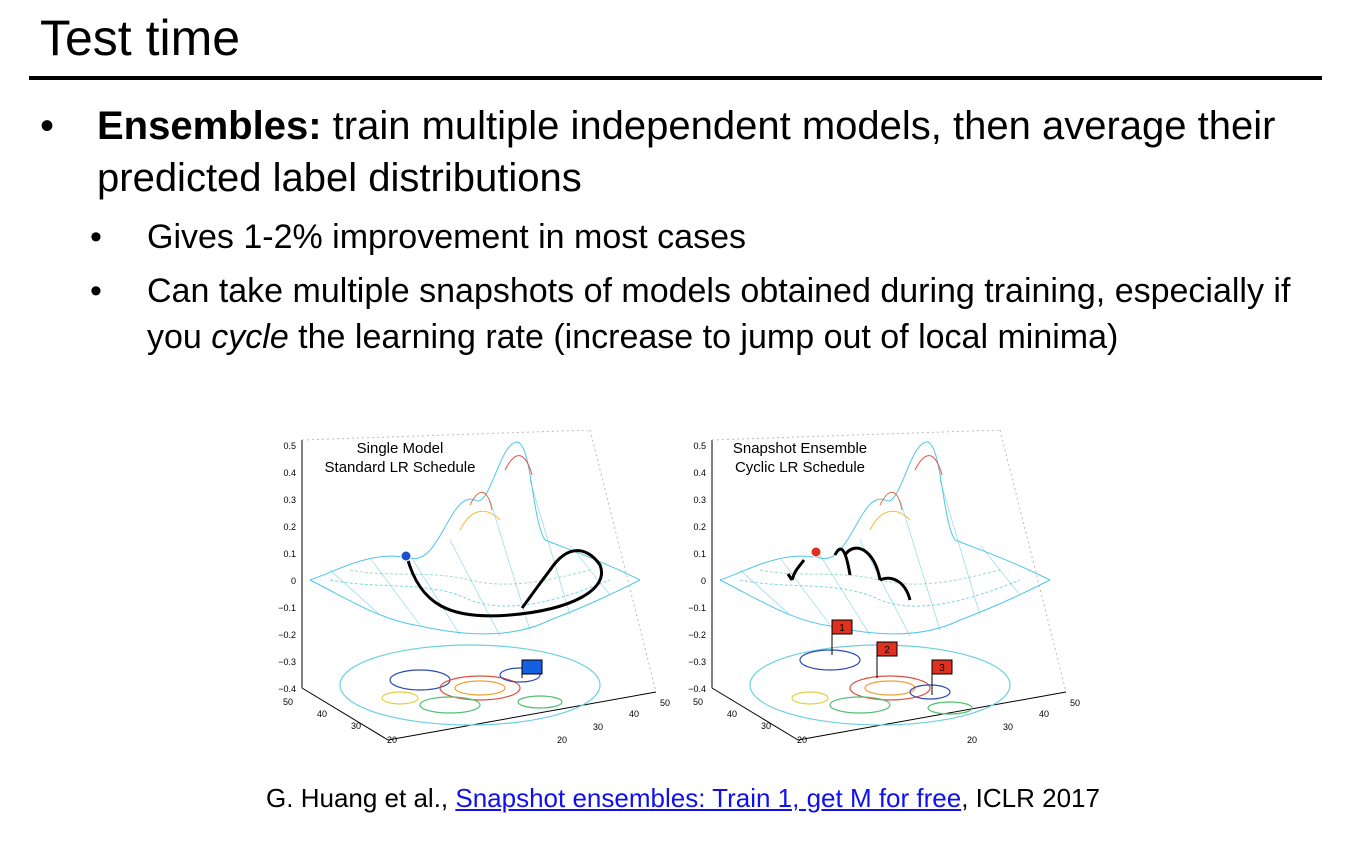 The image size is (1366, 843). I want to click on figure-title-line1: Snapshot Ensemble, so click(800, 448).